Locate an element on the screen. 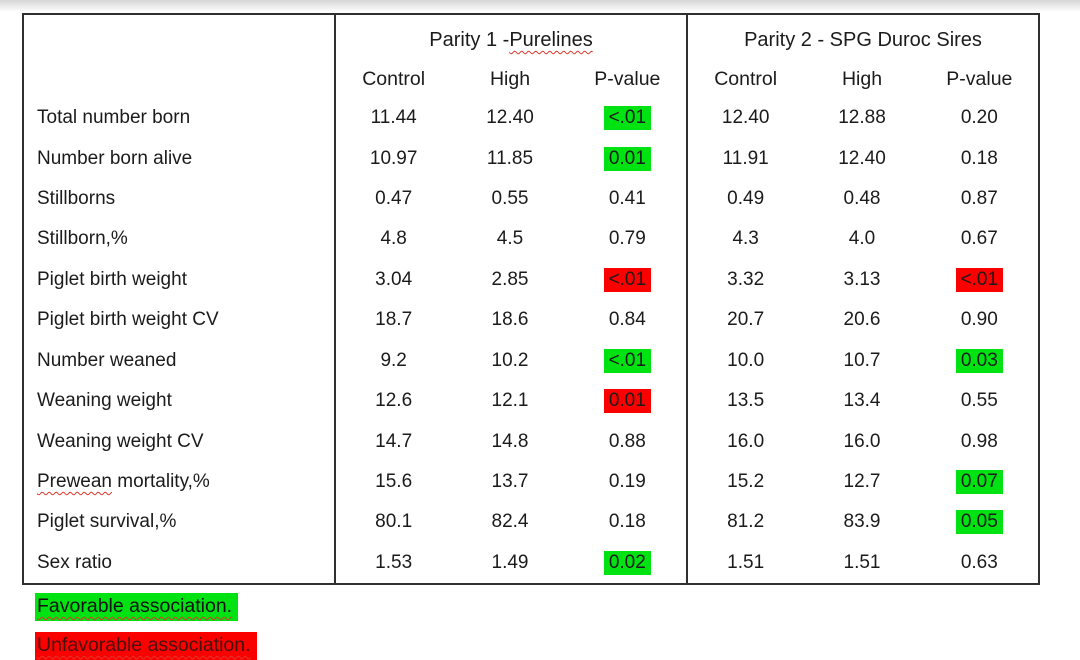 This screenshot has width=1080, height=660. cell-p2-control: 12.40 is located at coordinates (744, 118).